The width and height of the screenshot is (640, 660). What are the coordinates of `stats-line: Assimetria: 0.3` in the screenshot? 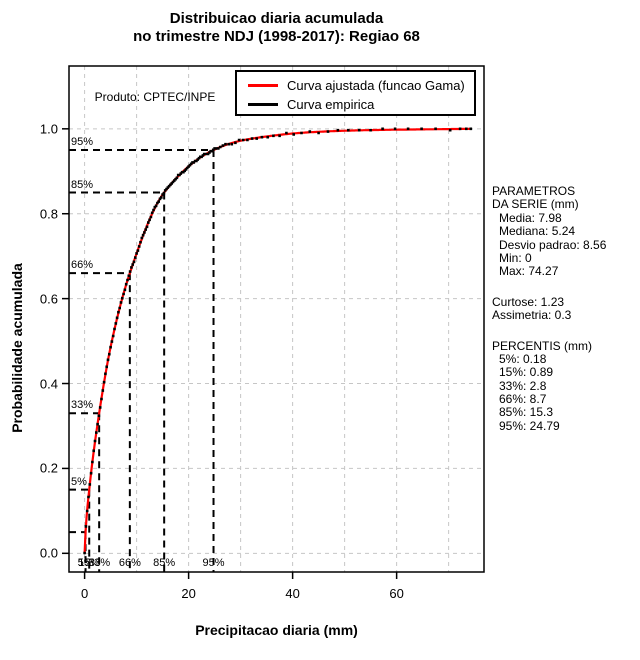 It's located at (532, 315).